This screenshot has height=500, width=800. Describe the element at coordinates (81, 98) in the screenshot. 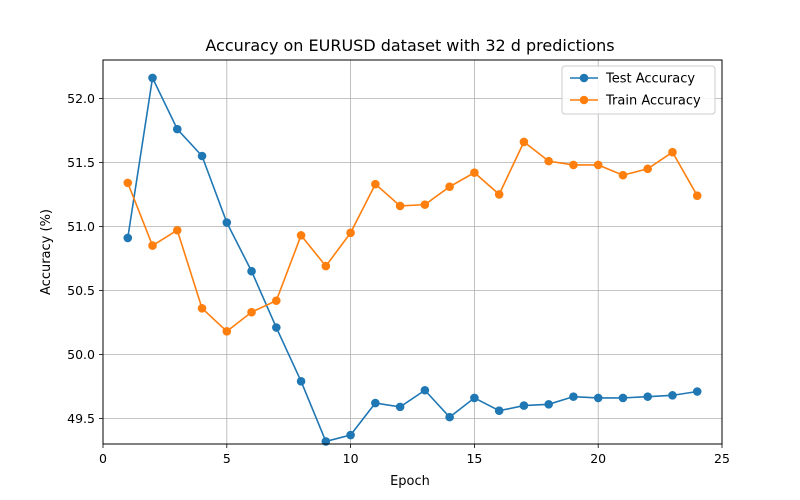

I see `y-tick-label: 52.0` at that location.